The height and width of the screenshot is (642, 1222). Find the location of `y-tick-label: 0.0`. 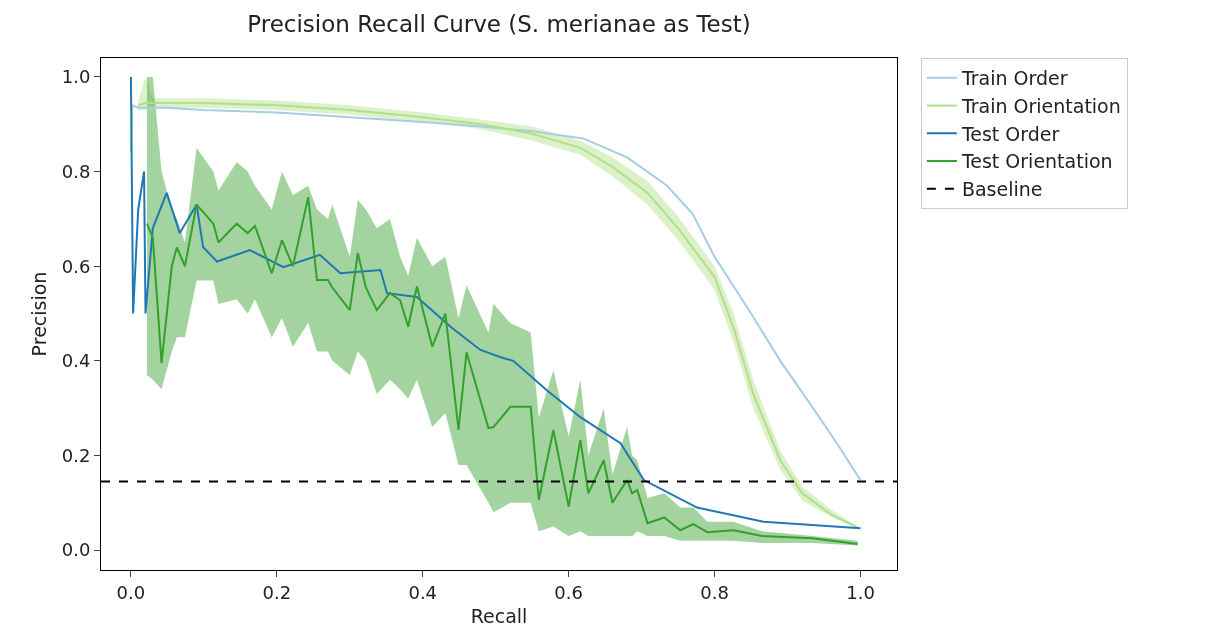

y-tick-label: 0.0 is located at coordinates (76, 550).